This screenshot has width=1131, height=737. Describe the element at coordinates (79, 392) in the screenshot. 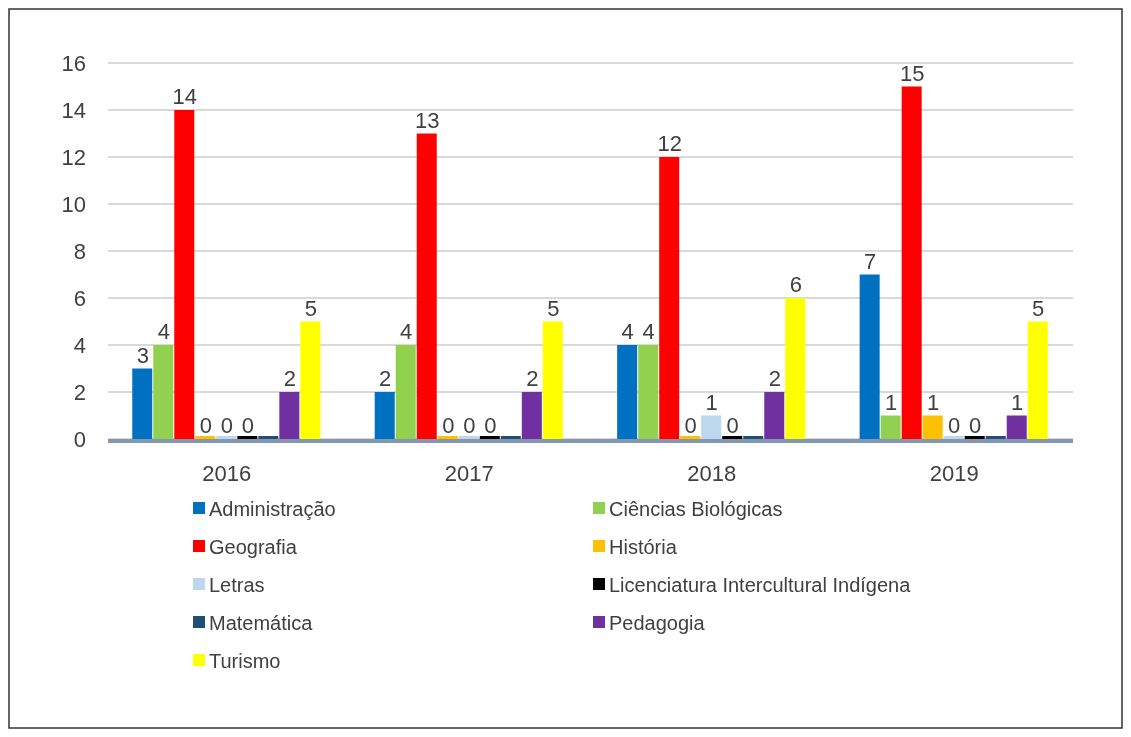

I see `y-tick-label: 2` at that location.